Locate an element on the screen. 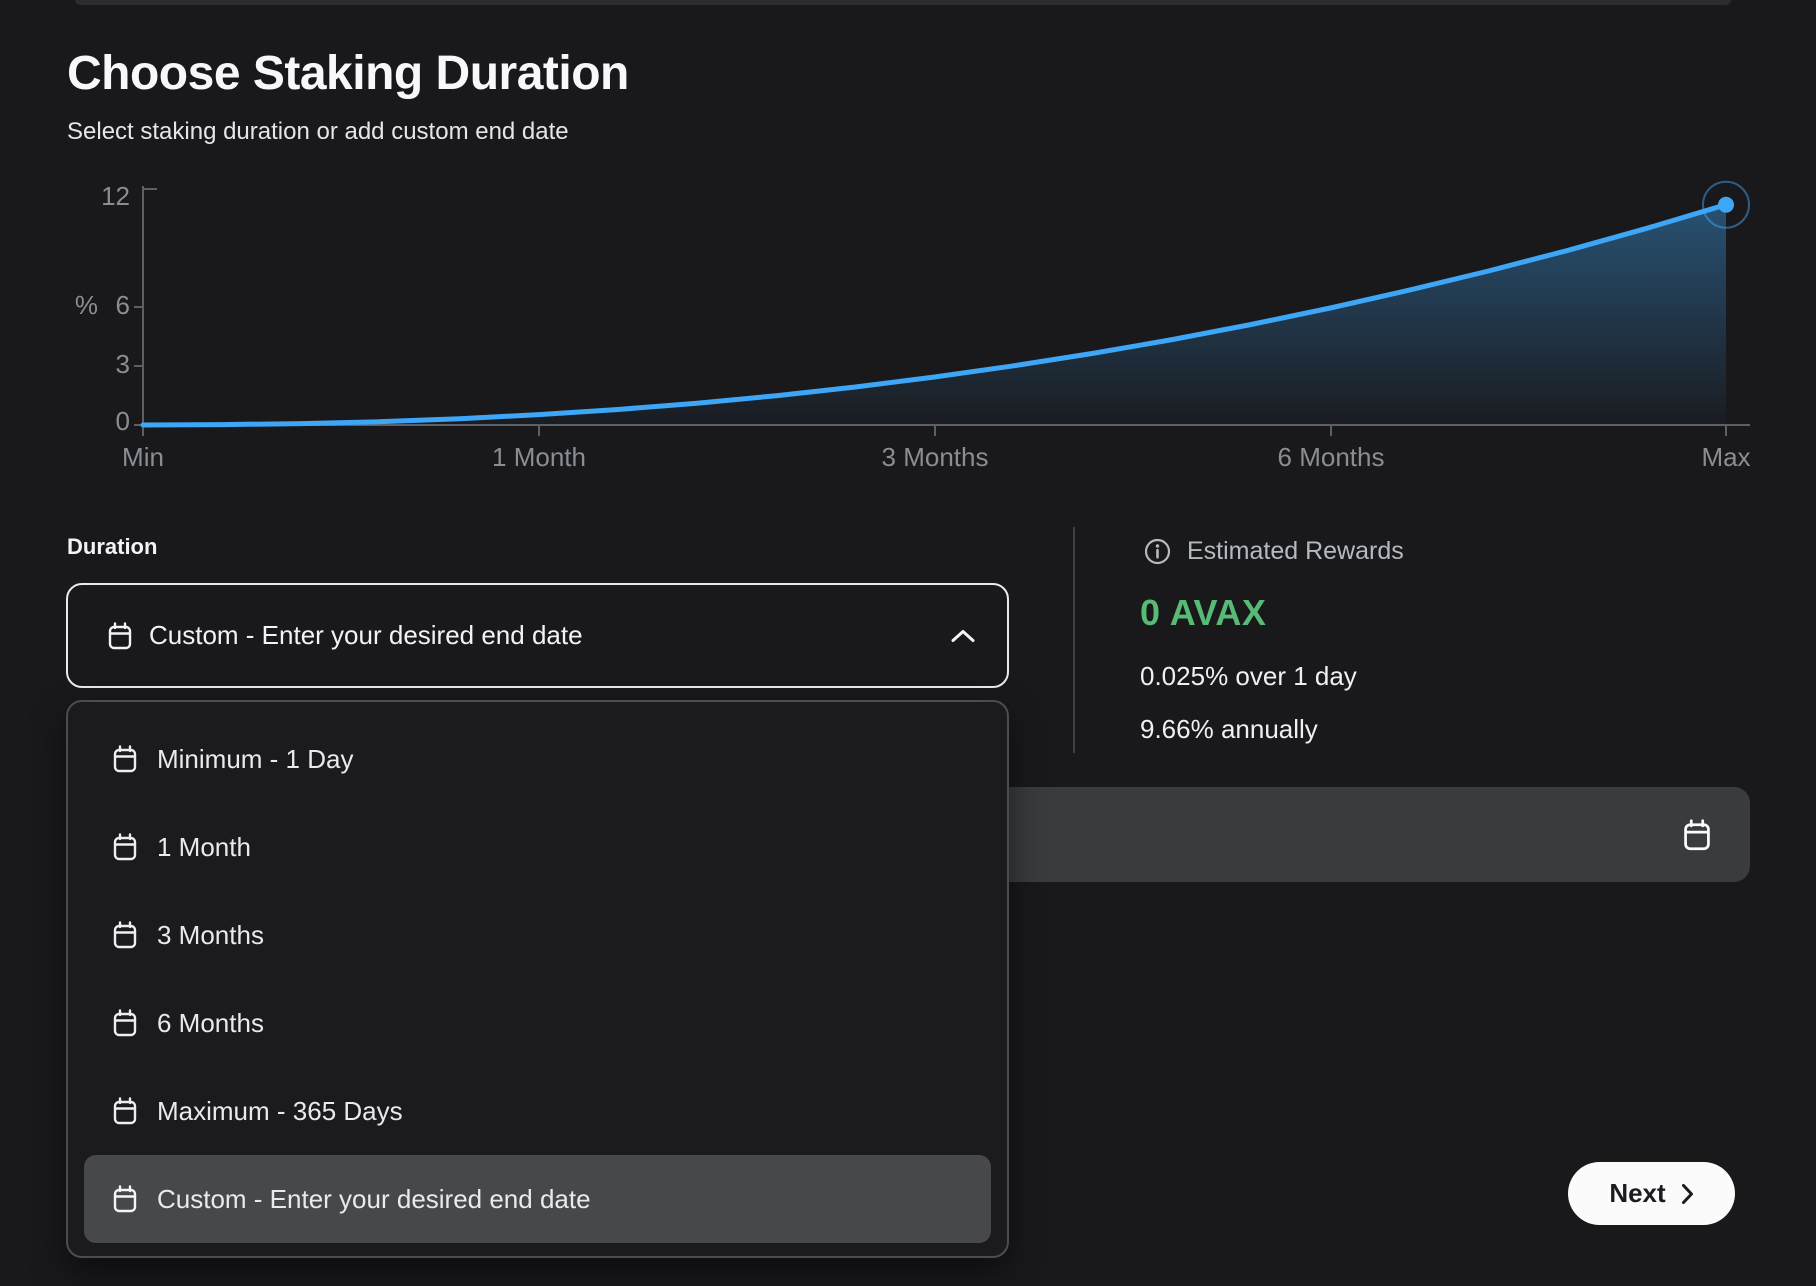 The width and height of the screenshot is (1816, 1286). x-tick-max: Max is located at coordinates (1725, 457).